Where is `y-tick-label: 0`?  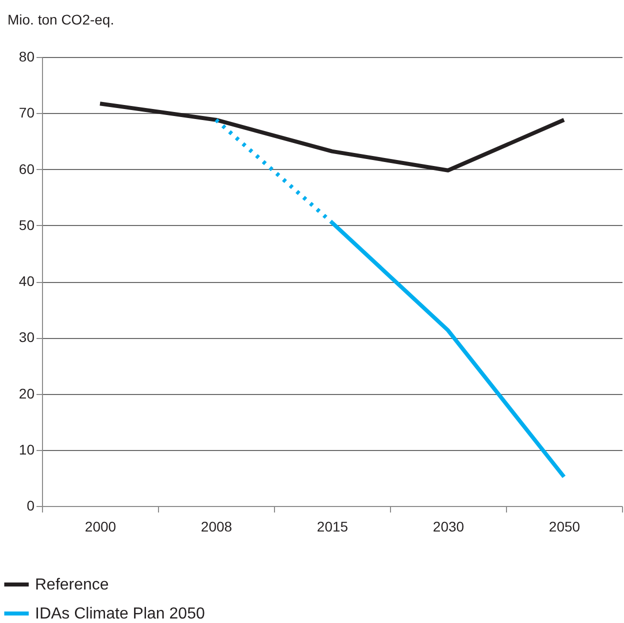 y-tick-label: 0 is located at coordinates (30, 506).